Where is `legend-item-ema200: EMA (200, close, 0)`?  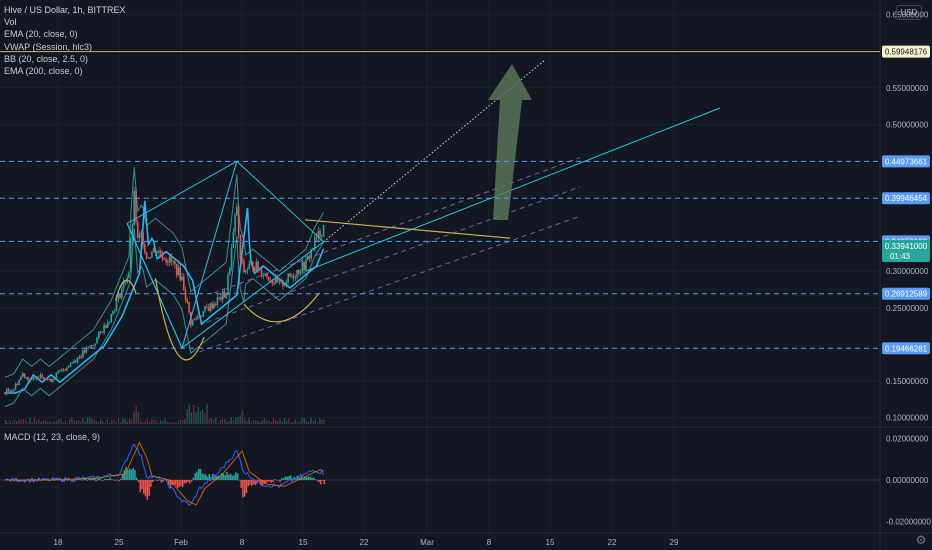
legend-item-ema200: EMA (200, close, 0) is located at coordinates (43, 71).